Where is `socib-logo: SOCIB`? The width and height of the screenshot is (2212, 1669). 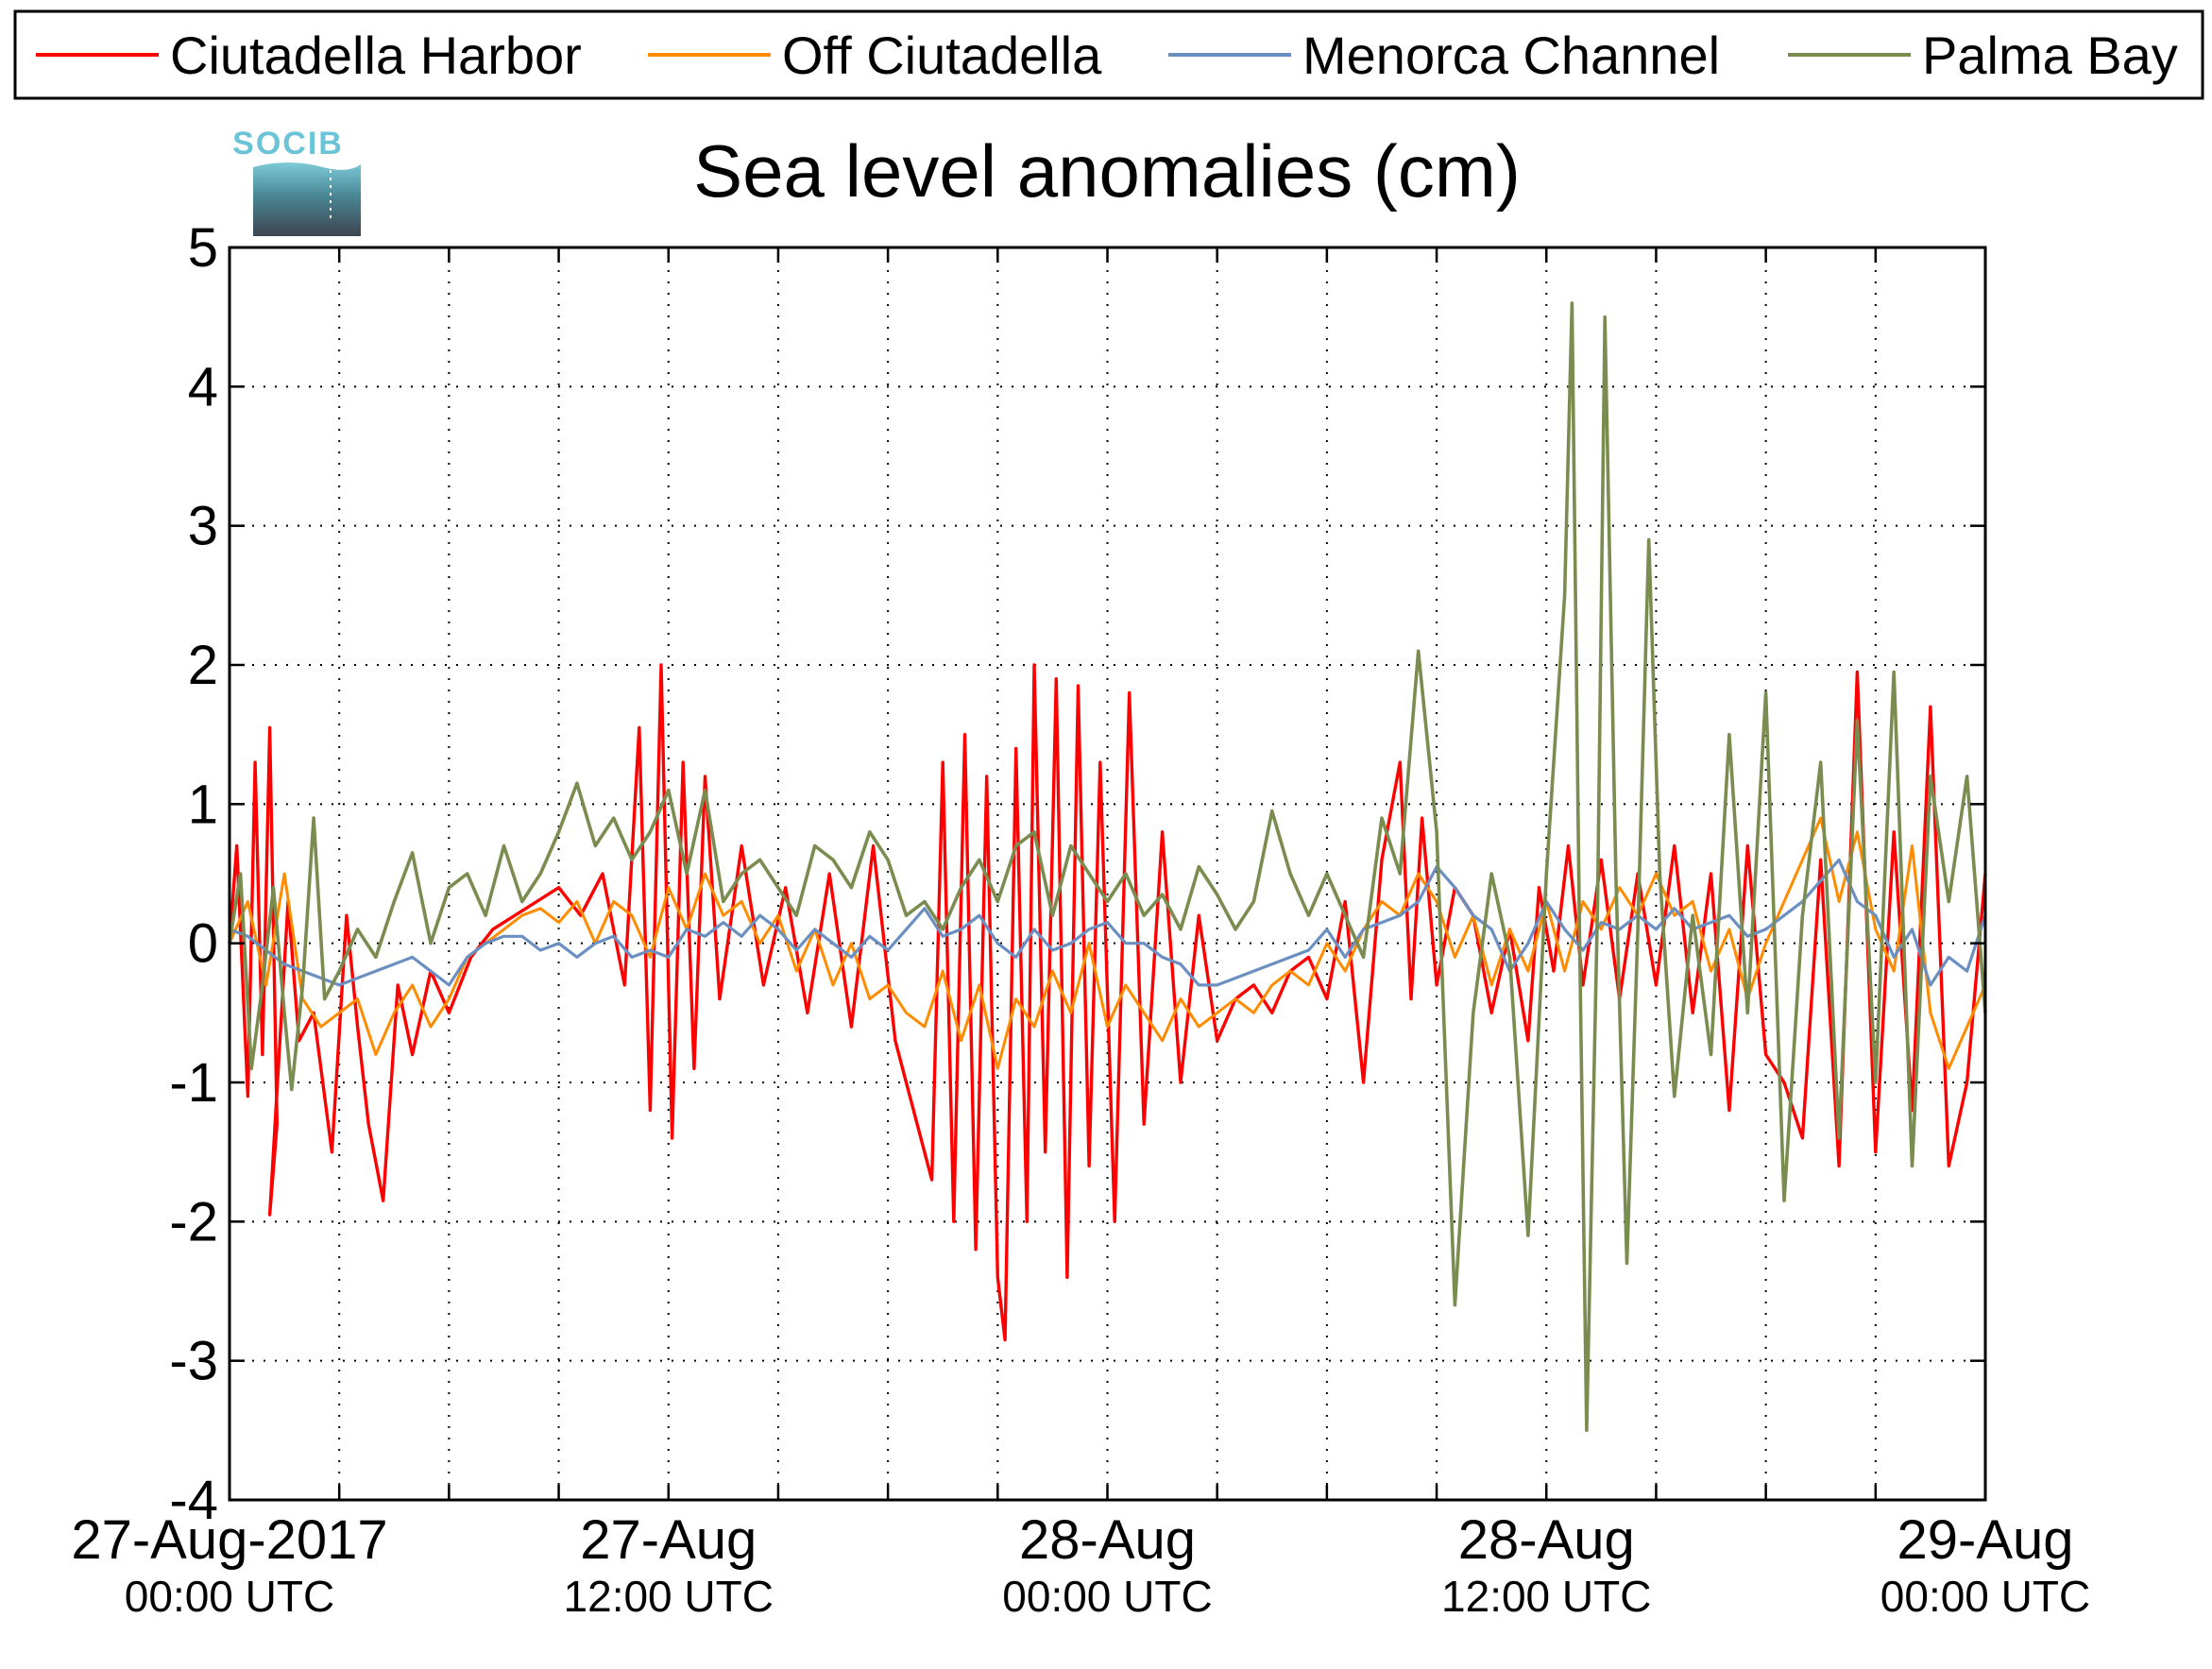 socib-logo: SOCIB is located at coordinates (296, 181).